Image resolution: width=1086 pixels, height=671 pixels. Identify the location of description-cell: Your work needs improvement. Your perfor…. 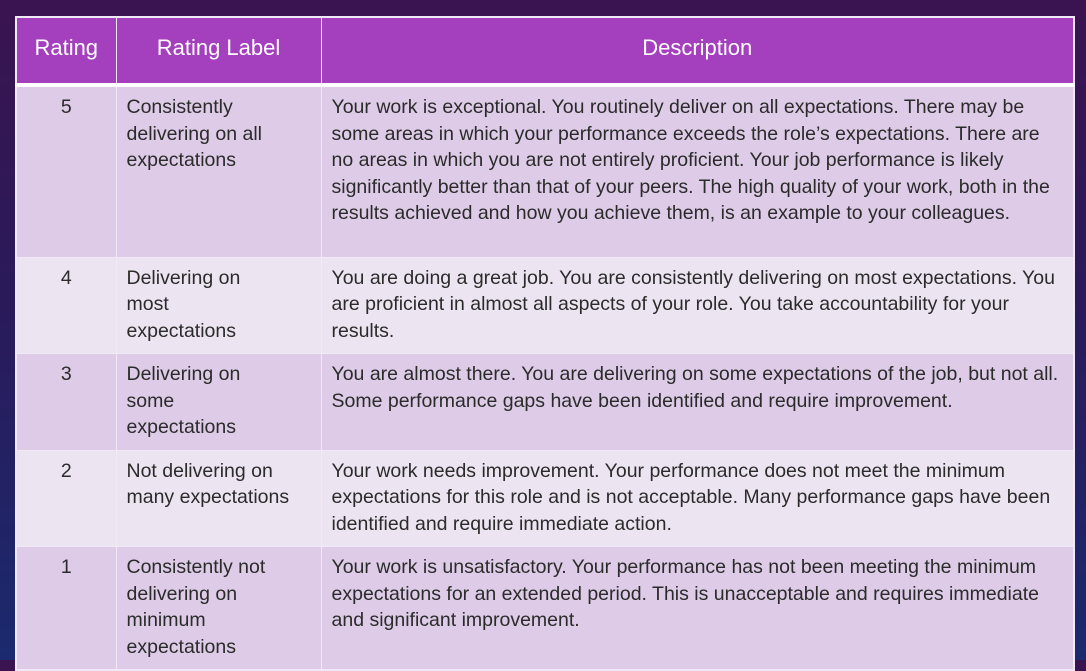
(697, 498).